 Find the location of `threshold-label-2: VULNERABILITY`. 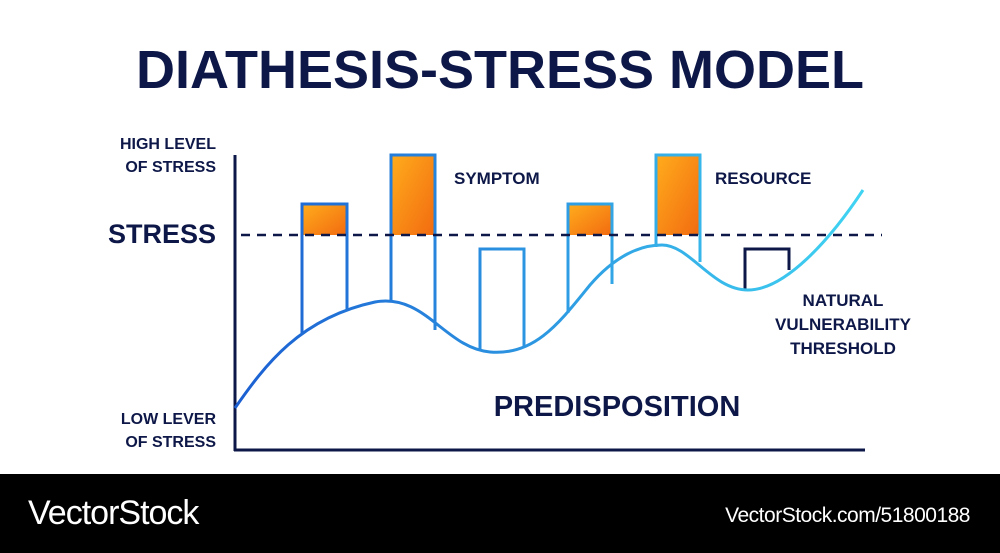

threshold-label-2: VULNERABILITY is located at coordinates (843, 324).